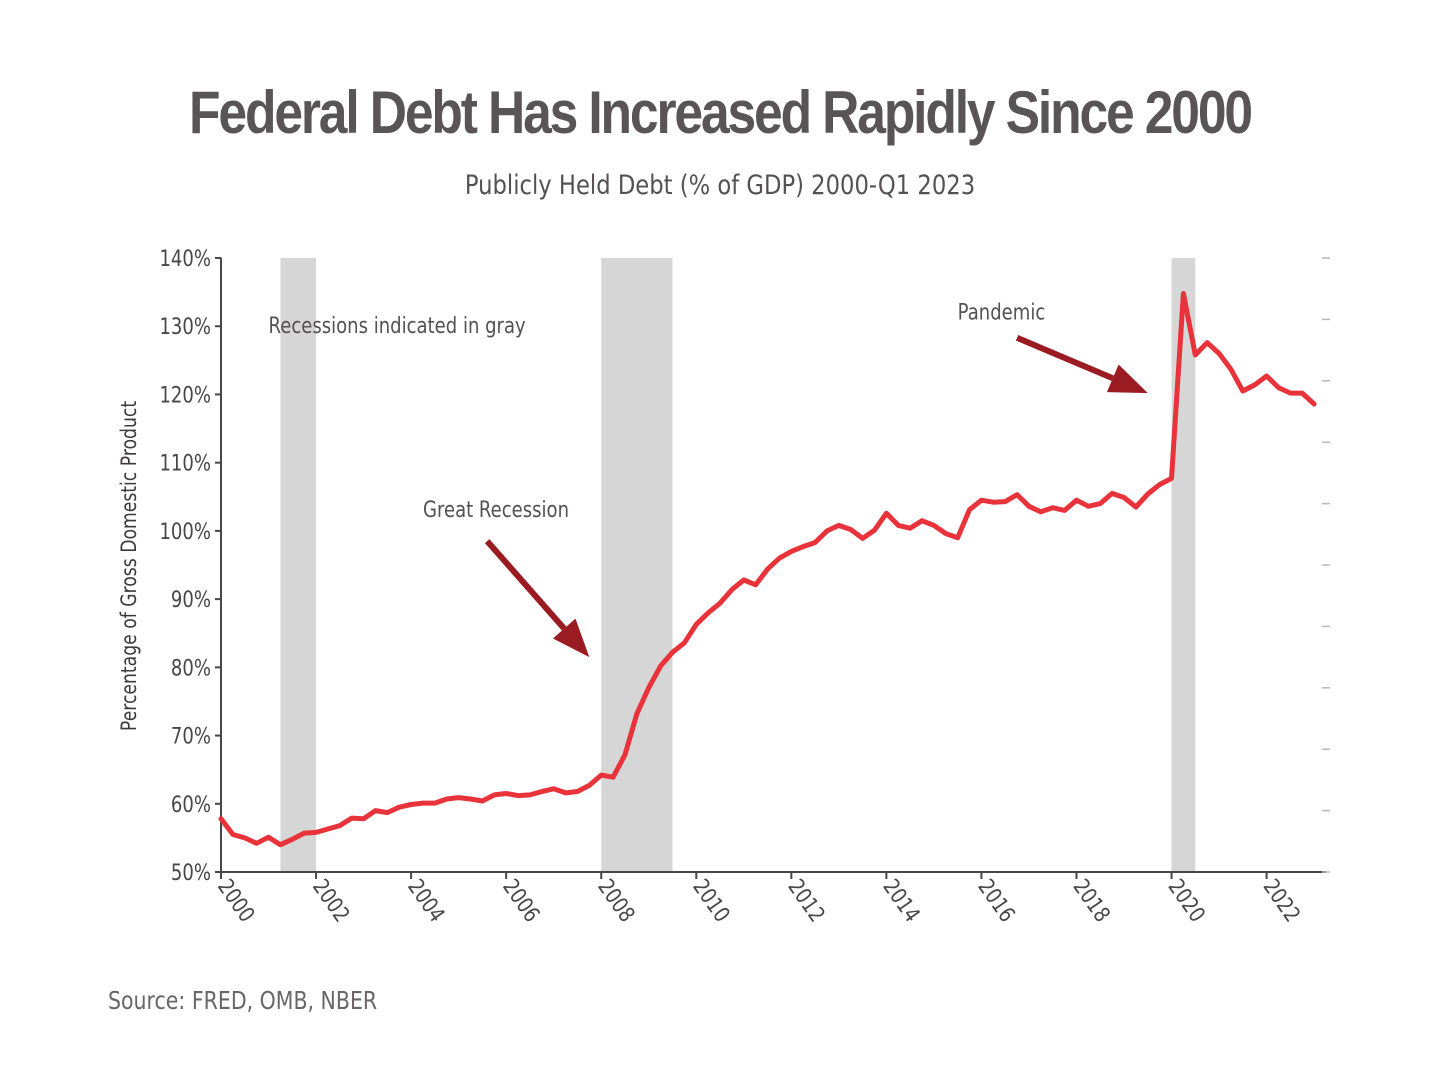 The image size is (1440, 1080). What do you see at coordinates (185, 463) in the screenshot?
I see `y-tick-label: 110%` at bounding box center [185, 463].